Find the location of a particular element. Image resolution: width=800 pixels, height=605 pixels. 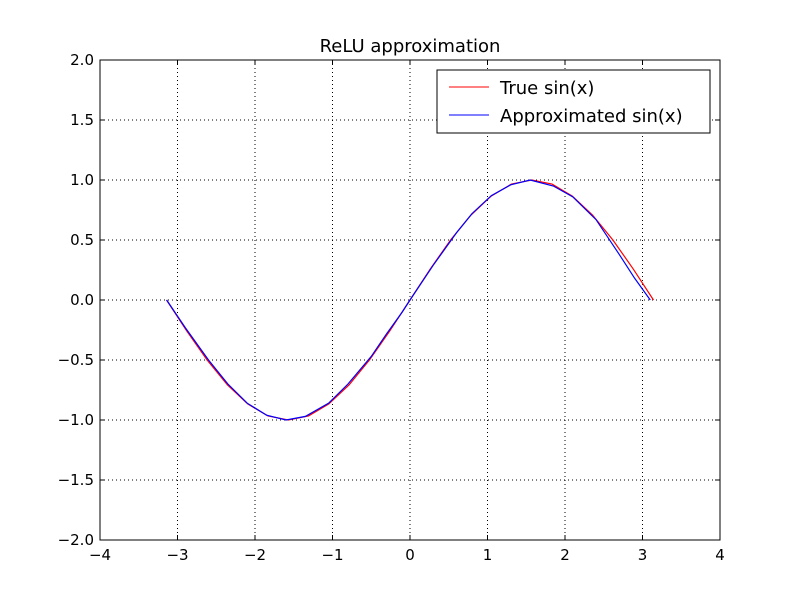

legend-box is located at coordinates (573, 101).